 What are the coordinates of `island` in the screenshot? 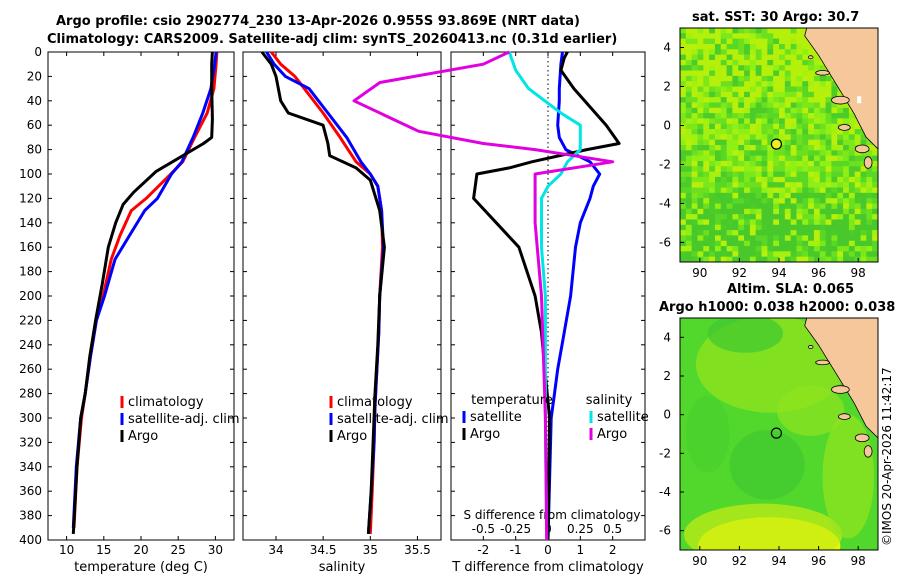 It's located at (810, 57).